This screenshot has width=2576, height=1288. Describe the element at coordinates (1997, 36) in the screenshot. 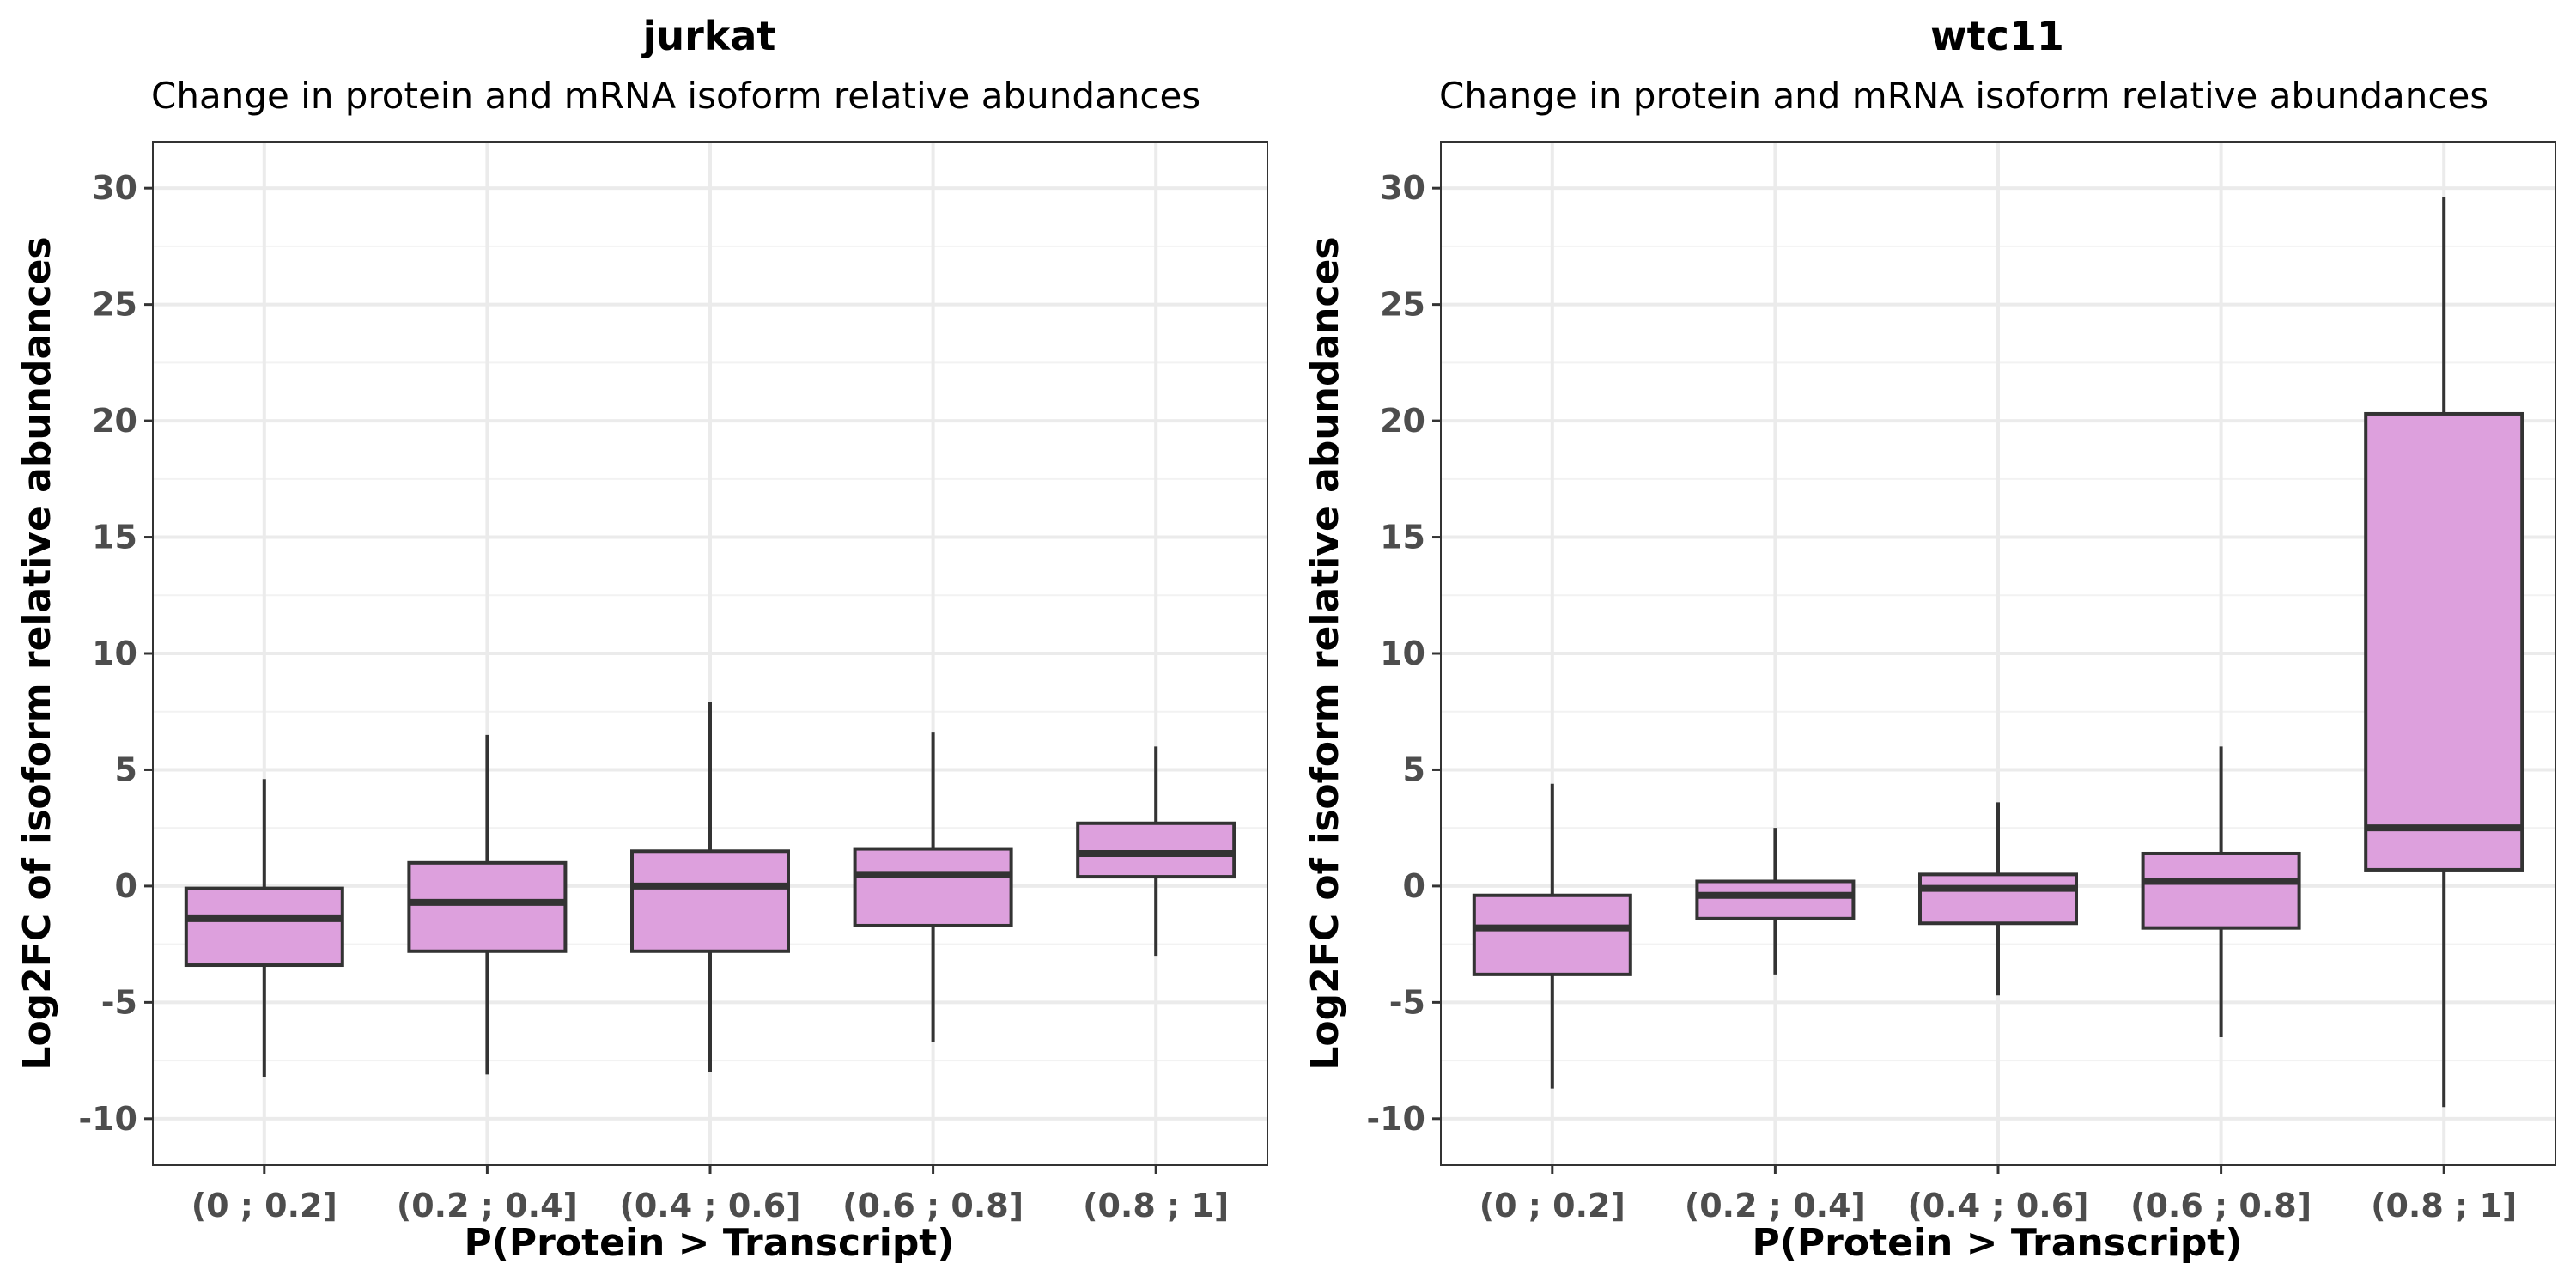

I see `chart-title: wtc11` at that location.